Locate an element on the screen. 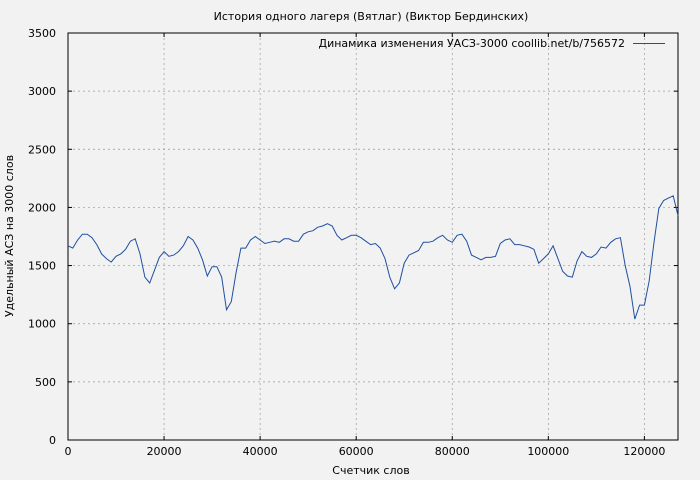 This screenshot has width=700, height=480. x-axis-label: Счетчик слов is located at coordinates (370, 470).